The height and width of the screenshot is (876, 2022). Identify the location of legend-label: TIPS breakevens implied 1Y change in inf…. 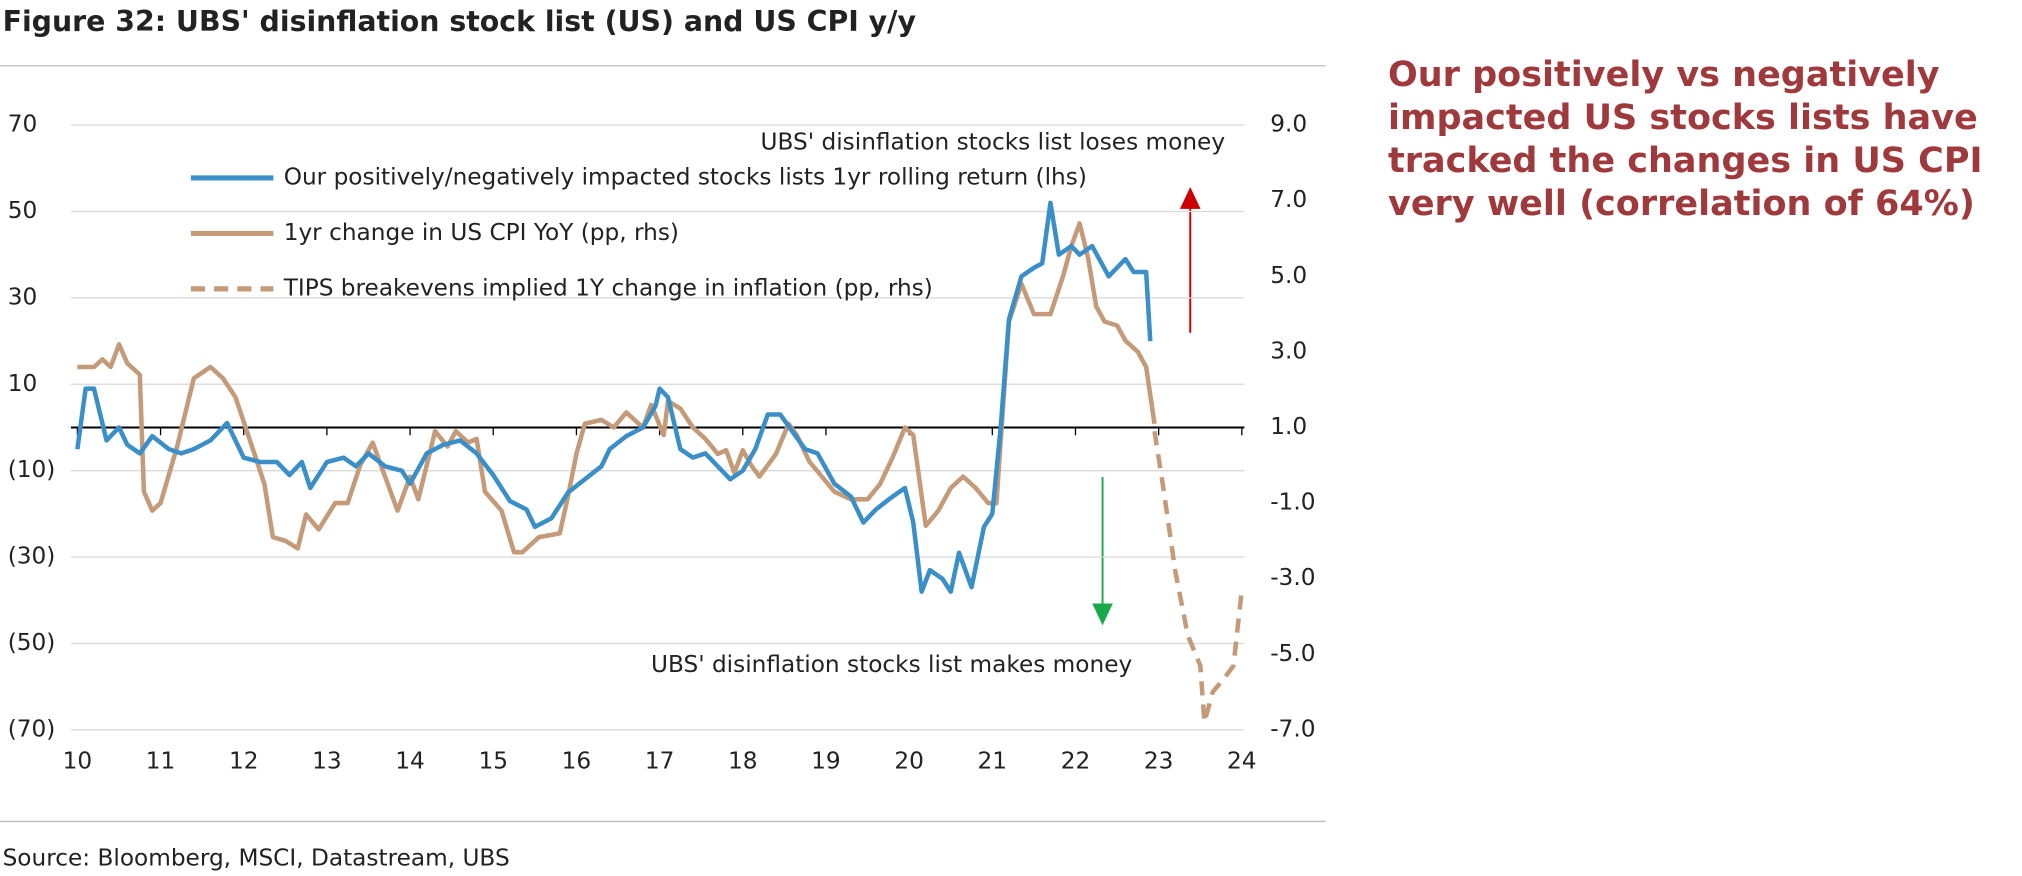
(608, 287).